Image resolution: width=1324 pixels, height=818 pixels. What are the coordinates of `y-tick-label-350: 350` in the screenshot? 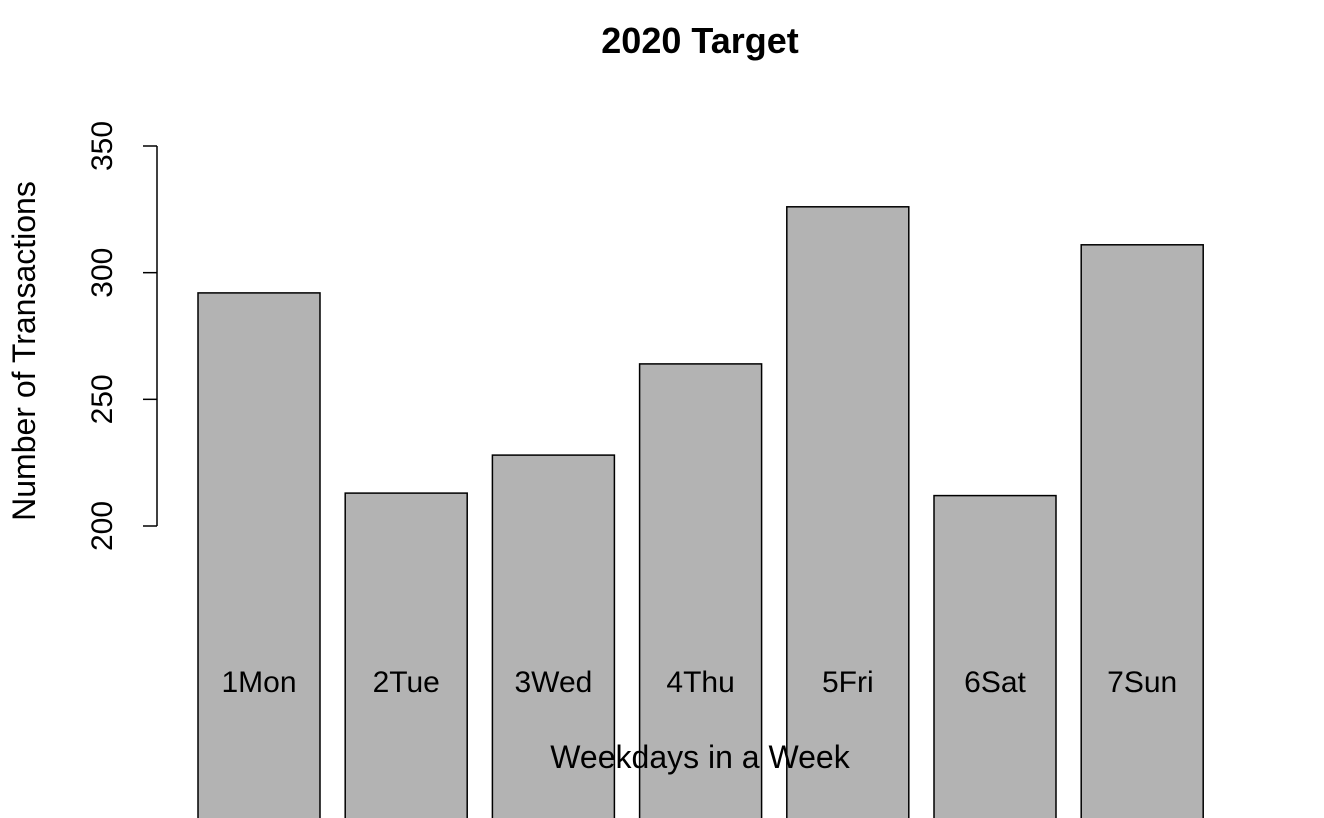 It's located at (102, 146).